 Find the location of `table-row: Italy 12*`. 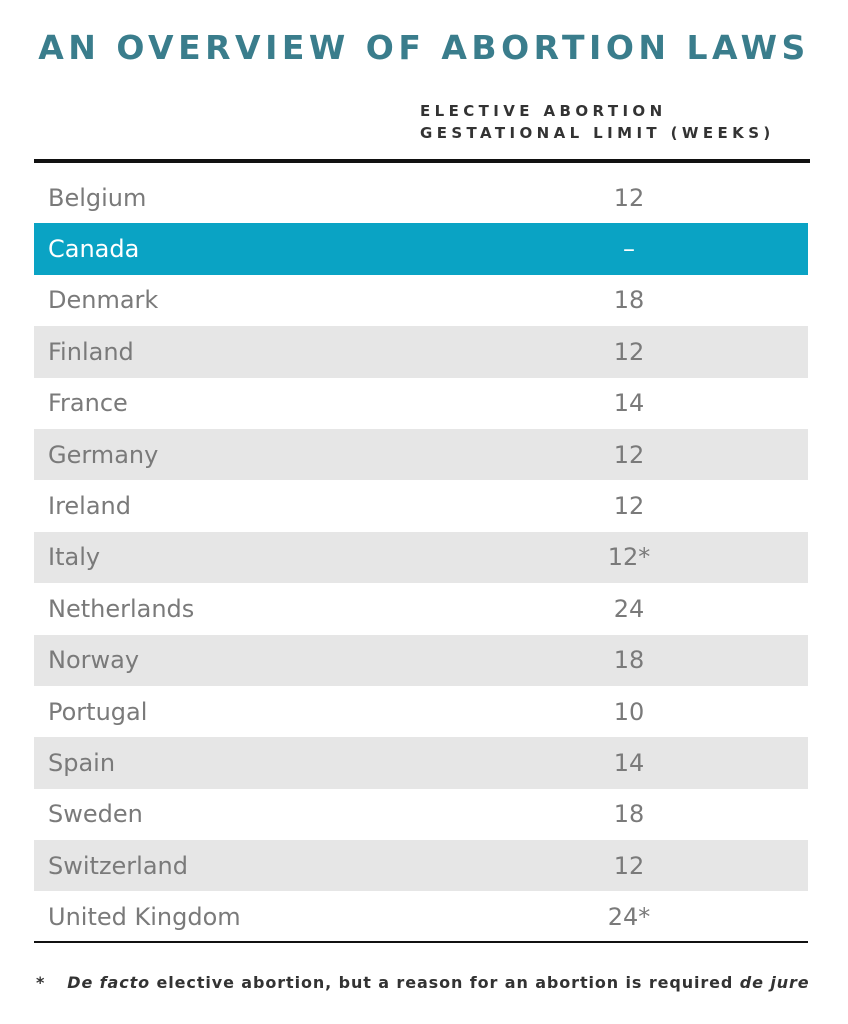

table-row: Italy 12* is located at coordinates (421, 557).